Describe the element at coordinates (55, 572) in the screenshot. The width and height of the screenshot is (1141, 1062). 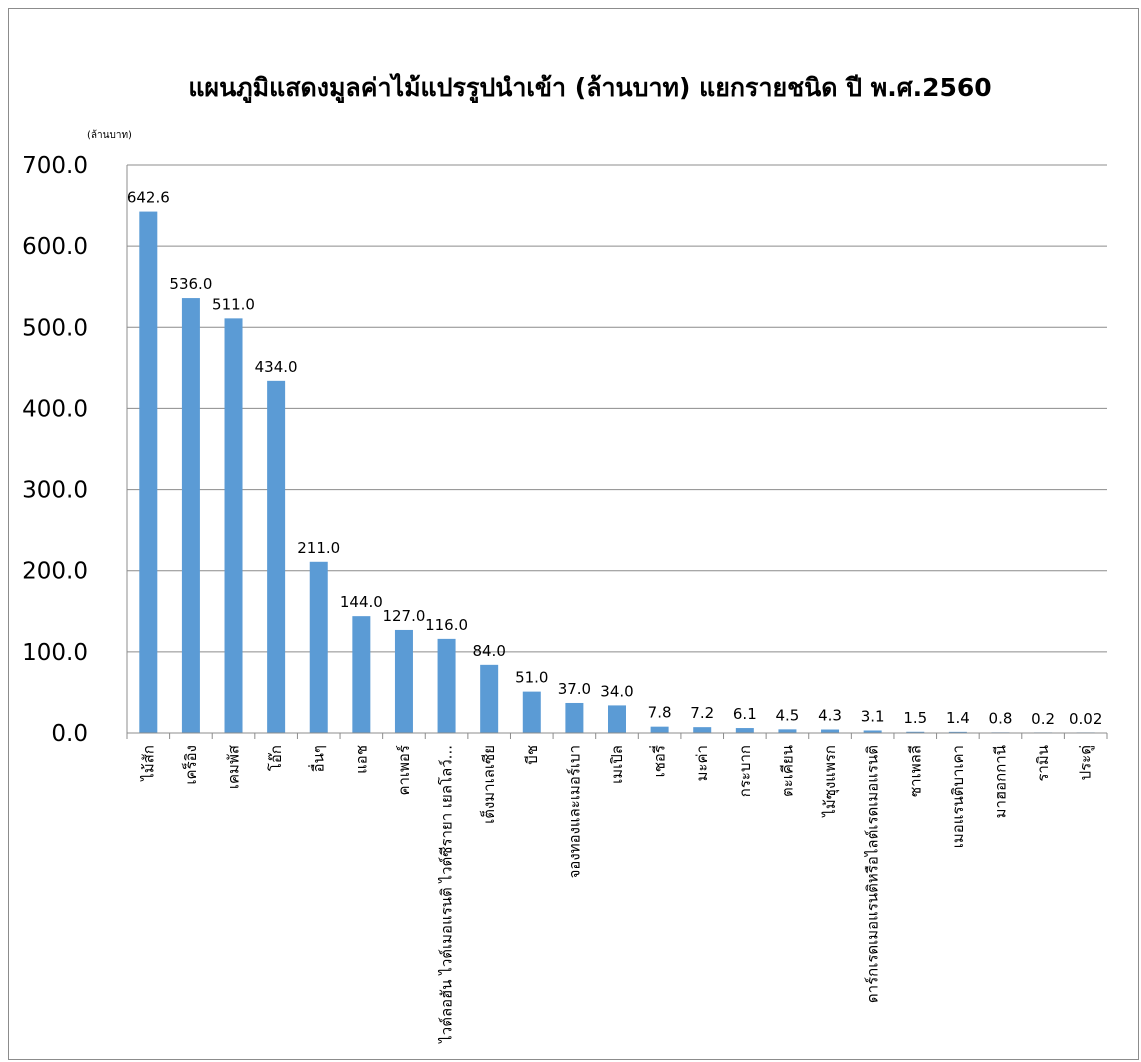
I see `y-tick-label: 200.0` at that location.